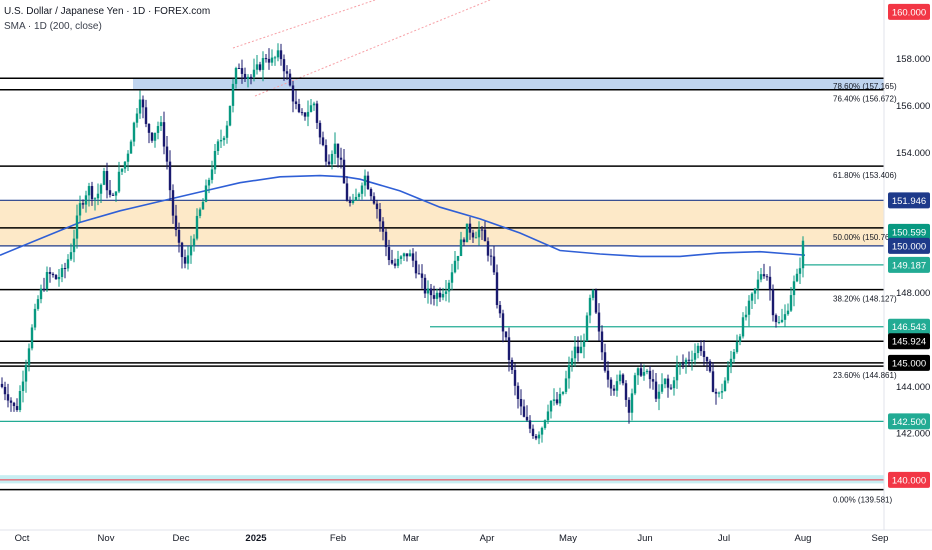 This screenshot has width=932, height=550. What do you see at coordinates (913, 434) in the screenshot?
I see `y-tick-label: 142.000` at bounding box center [913, 434].